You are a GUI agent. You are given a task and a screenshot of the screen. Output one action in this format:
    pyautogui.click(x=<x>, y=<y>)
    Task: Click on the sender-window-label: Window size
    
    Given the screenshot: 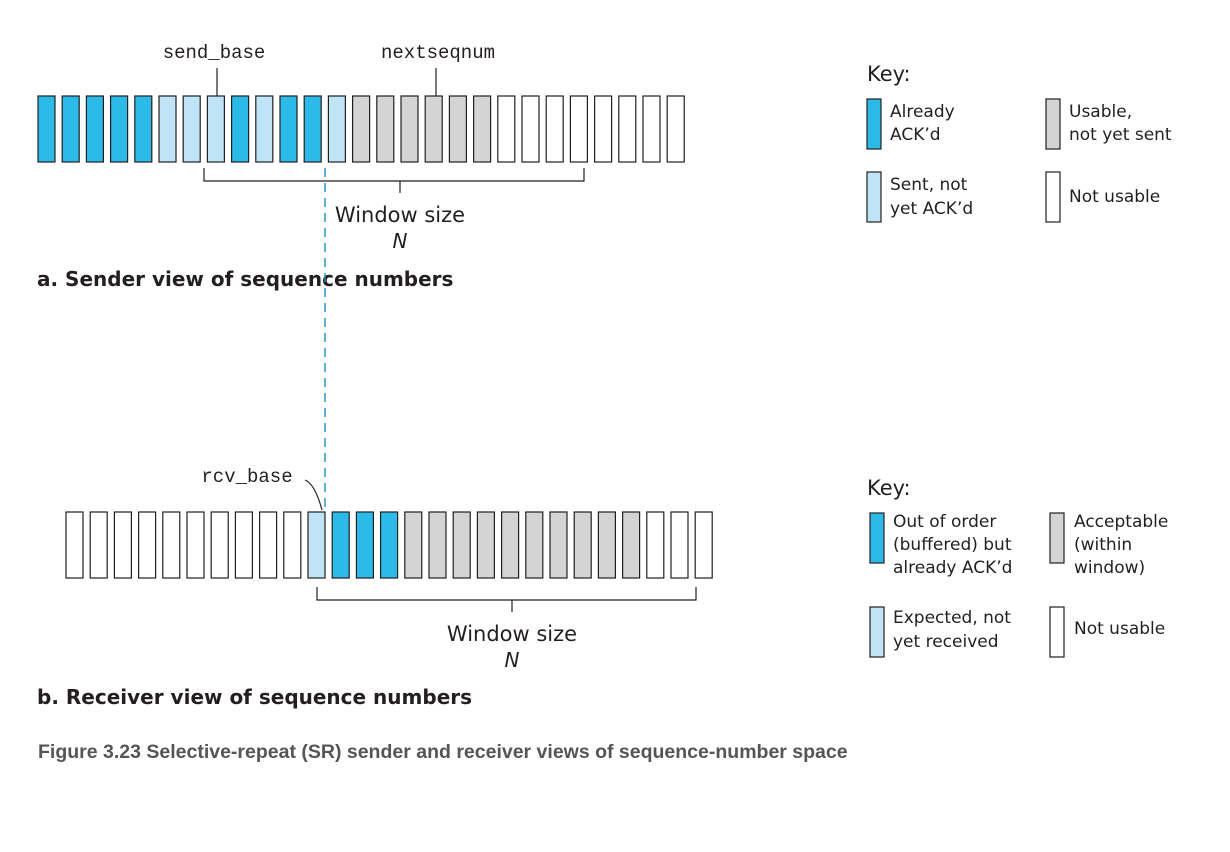 What is the action you would take?
    pyautogui.click(x=400, y=215)
    